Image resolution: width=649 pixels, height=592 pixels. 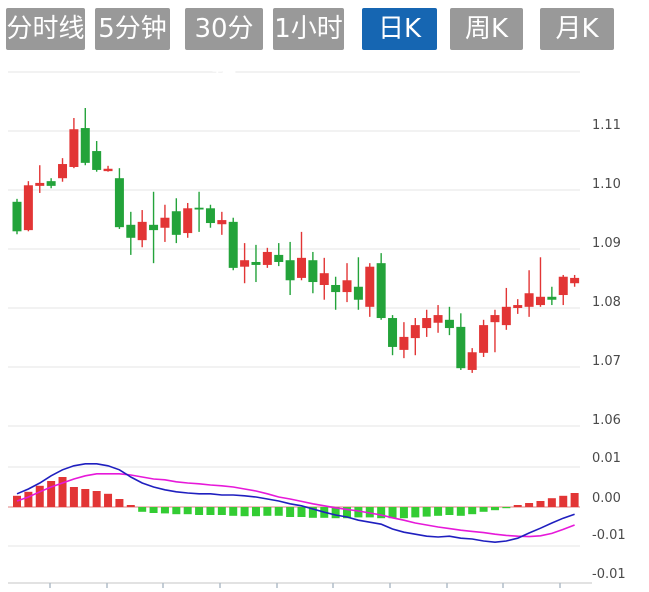 I want to click on tab-daily-k: 日K, so click(x=399, y=29).